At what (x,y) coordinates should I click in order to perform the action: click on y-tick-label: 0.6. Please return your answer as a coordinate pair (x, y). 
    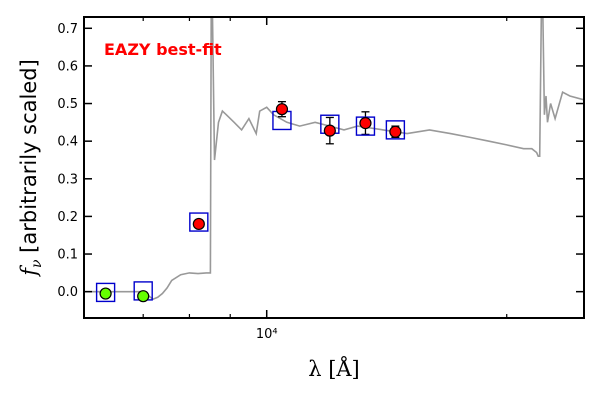
    Looking at the image, I should click on (67, 66).